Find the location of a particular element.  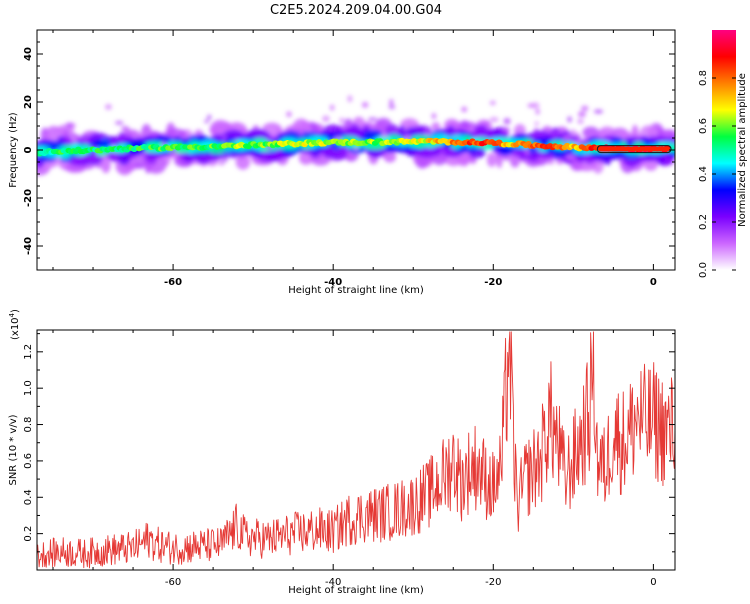

colorbar-label: Normalized spectral amplitude is located at coordinates (742, 150).